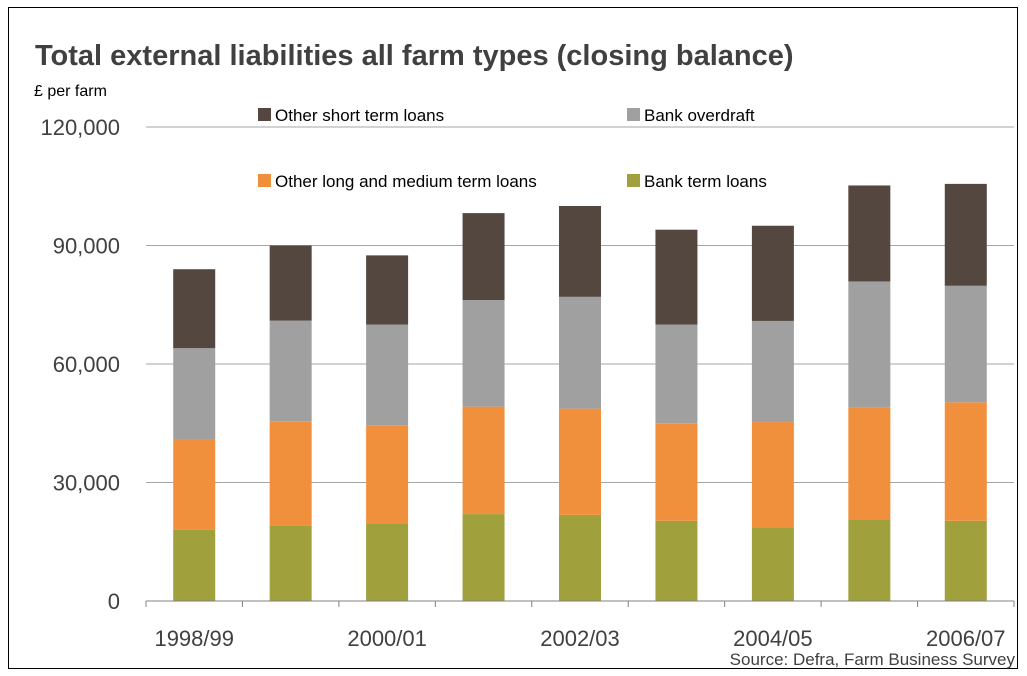  I want to click on legend-label: Other long and medium term loans, so click(406, 181).